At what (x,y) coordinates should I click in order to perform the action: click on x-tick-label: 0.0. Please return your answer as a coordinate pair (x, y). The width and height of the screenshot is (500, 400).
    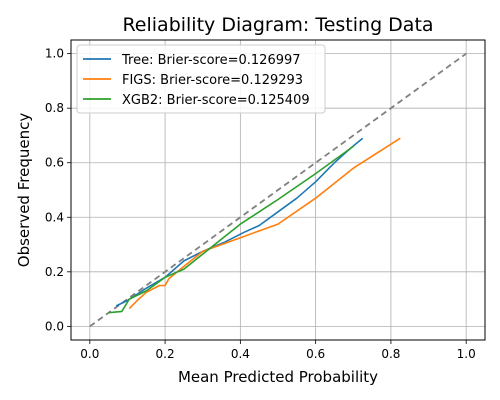
    Looking at the image, I should click on (89, 354).